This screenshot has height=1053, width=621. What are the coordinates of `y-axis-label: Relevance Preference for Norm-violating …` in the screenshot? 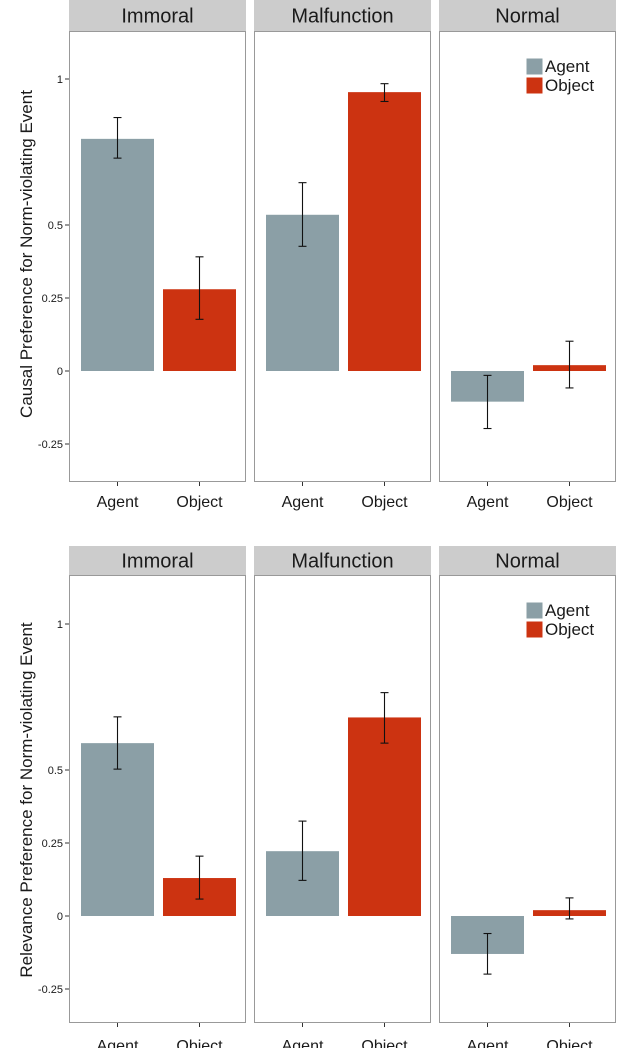 It's located at (26, 800).